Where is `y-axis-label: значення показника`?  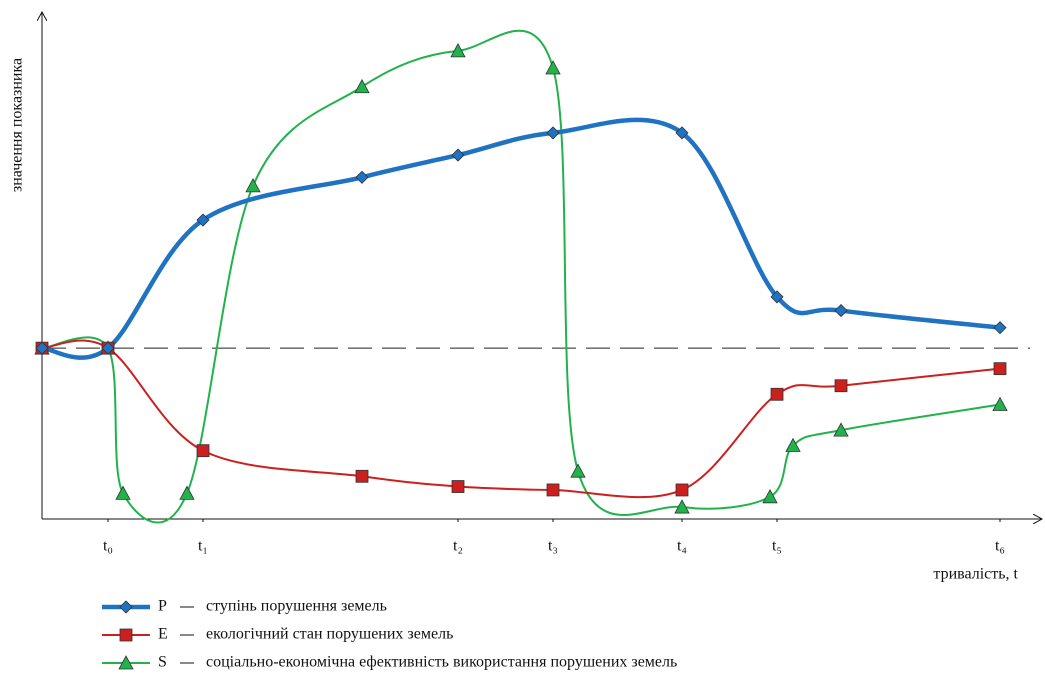
y-axis-label: значення показника is located at coordinates (17, 125).